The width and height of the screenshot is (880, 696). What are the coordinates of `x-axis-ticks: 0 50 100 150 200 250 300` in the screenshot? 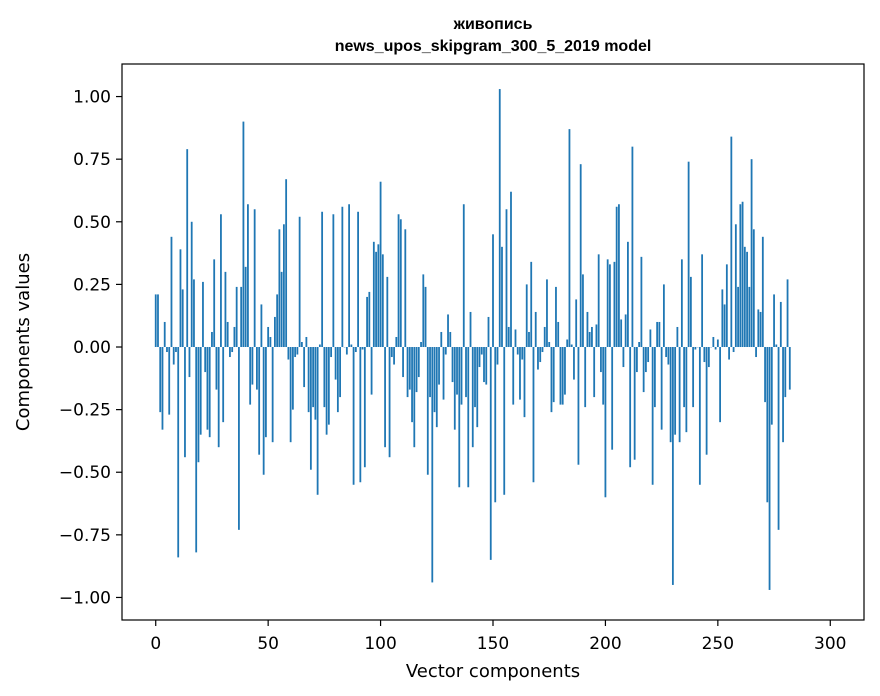 It's located at (498, 637).